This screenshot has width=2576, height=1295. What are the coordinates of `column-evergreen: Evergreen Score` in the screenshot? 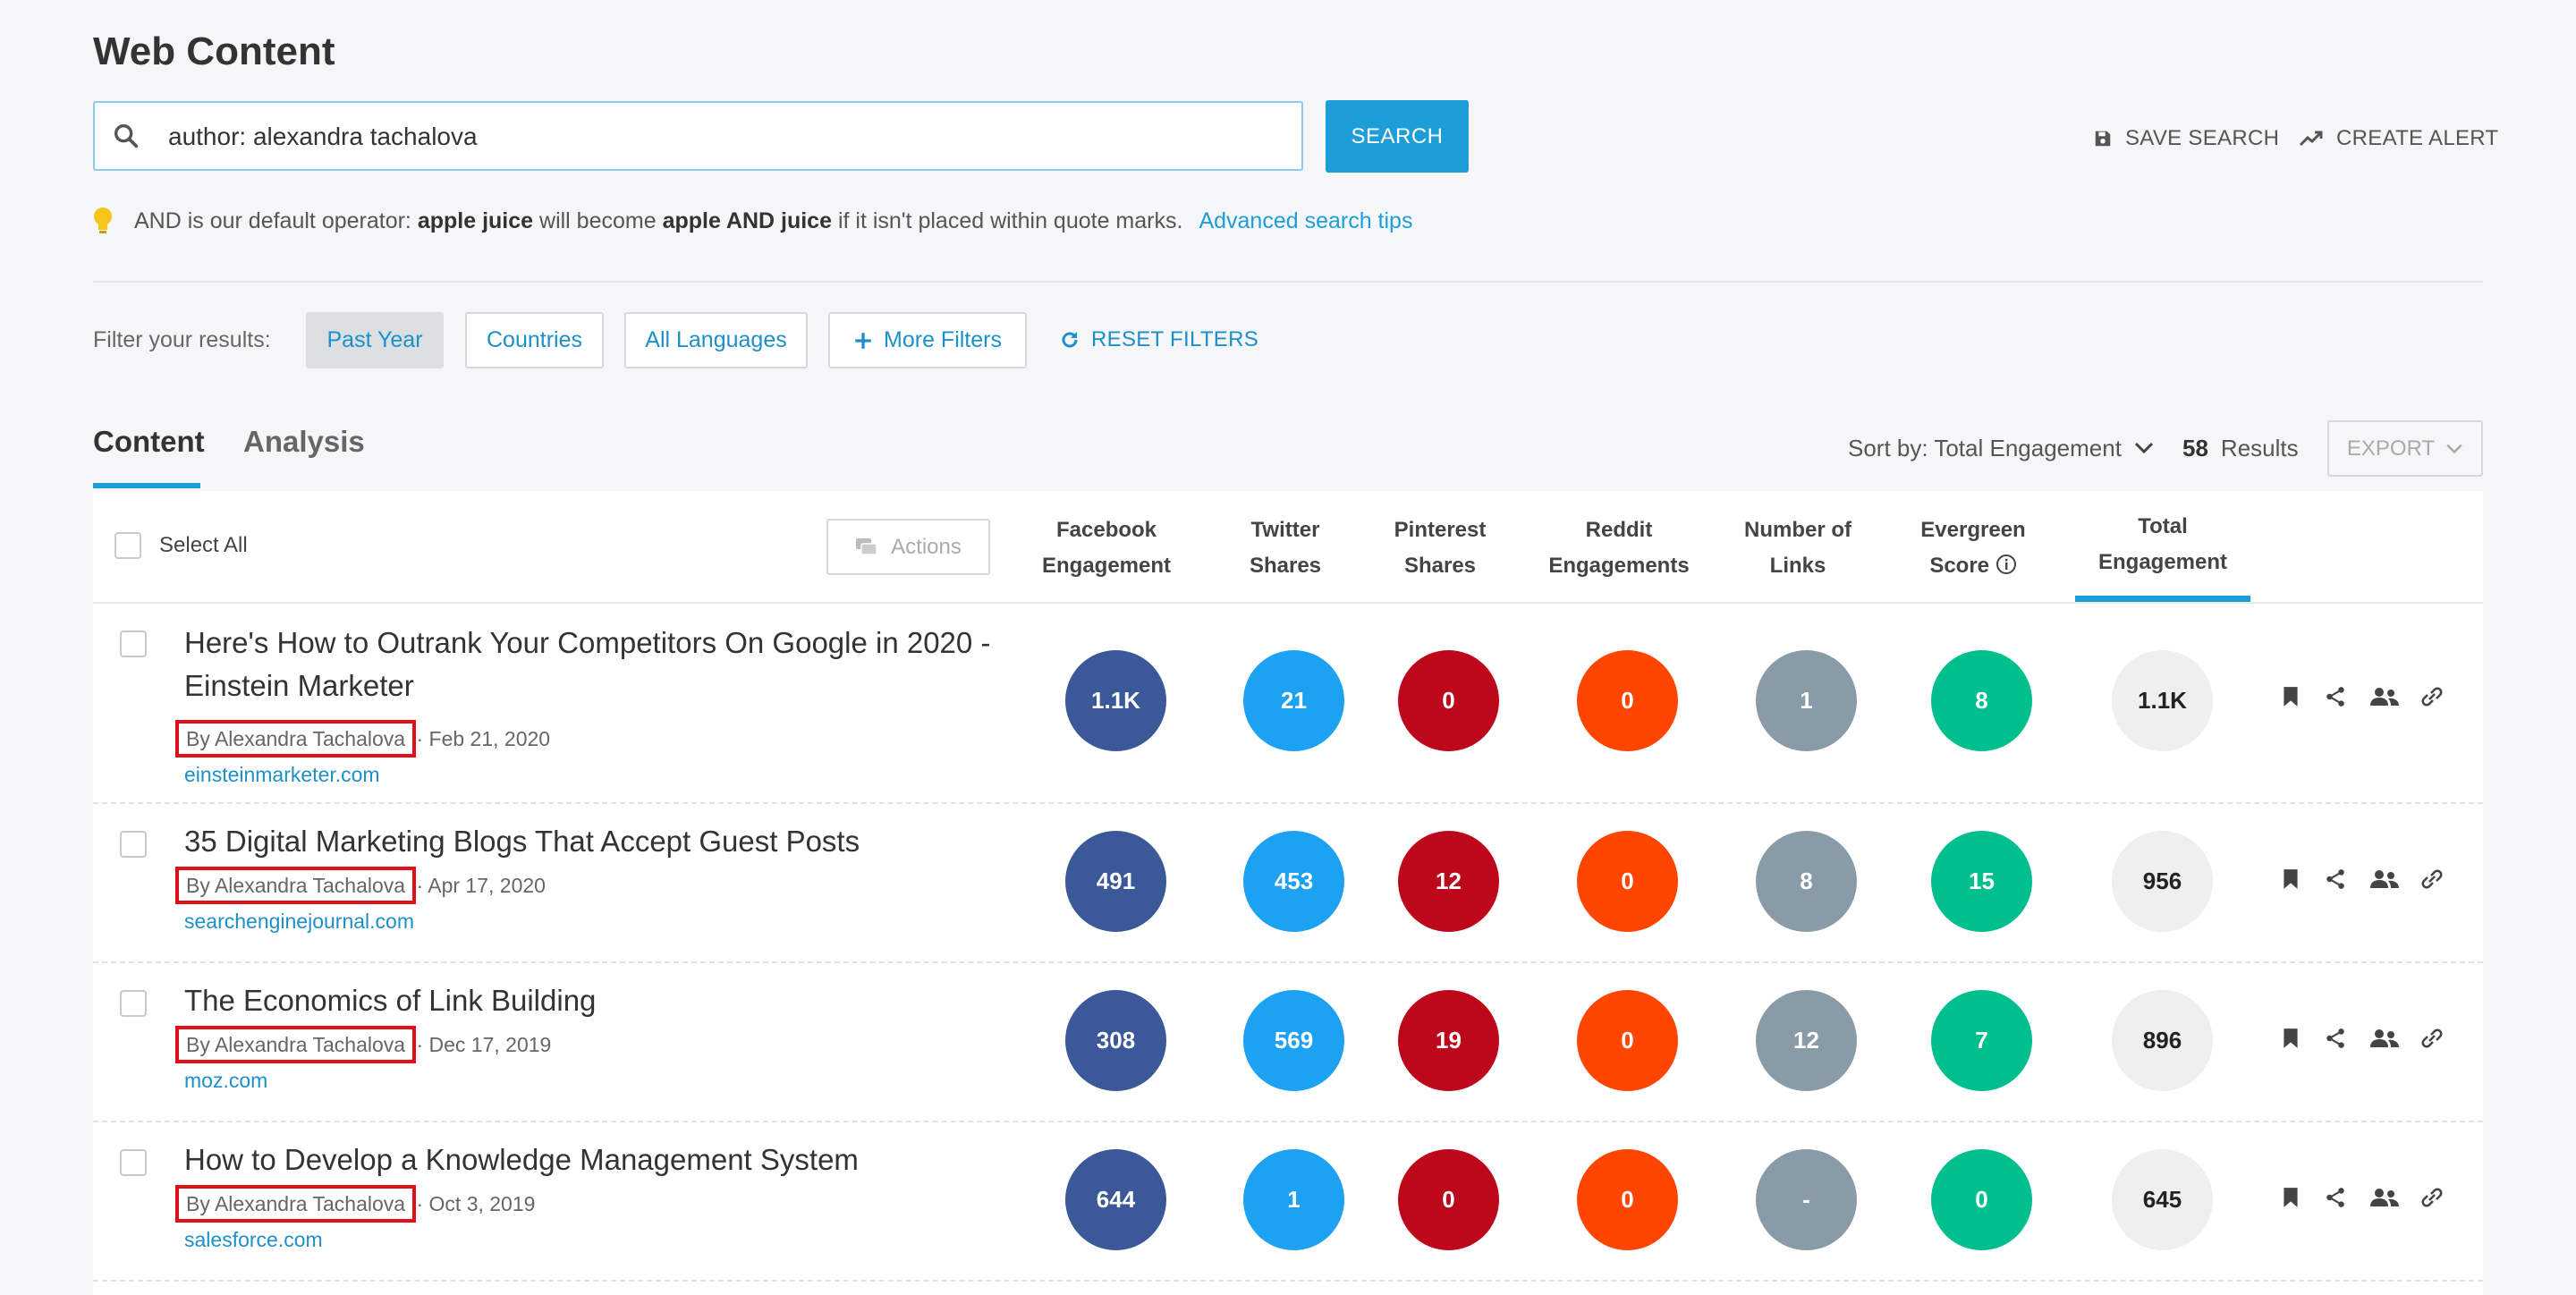 It's located at (1973, 548).